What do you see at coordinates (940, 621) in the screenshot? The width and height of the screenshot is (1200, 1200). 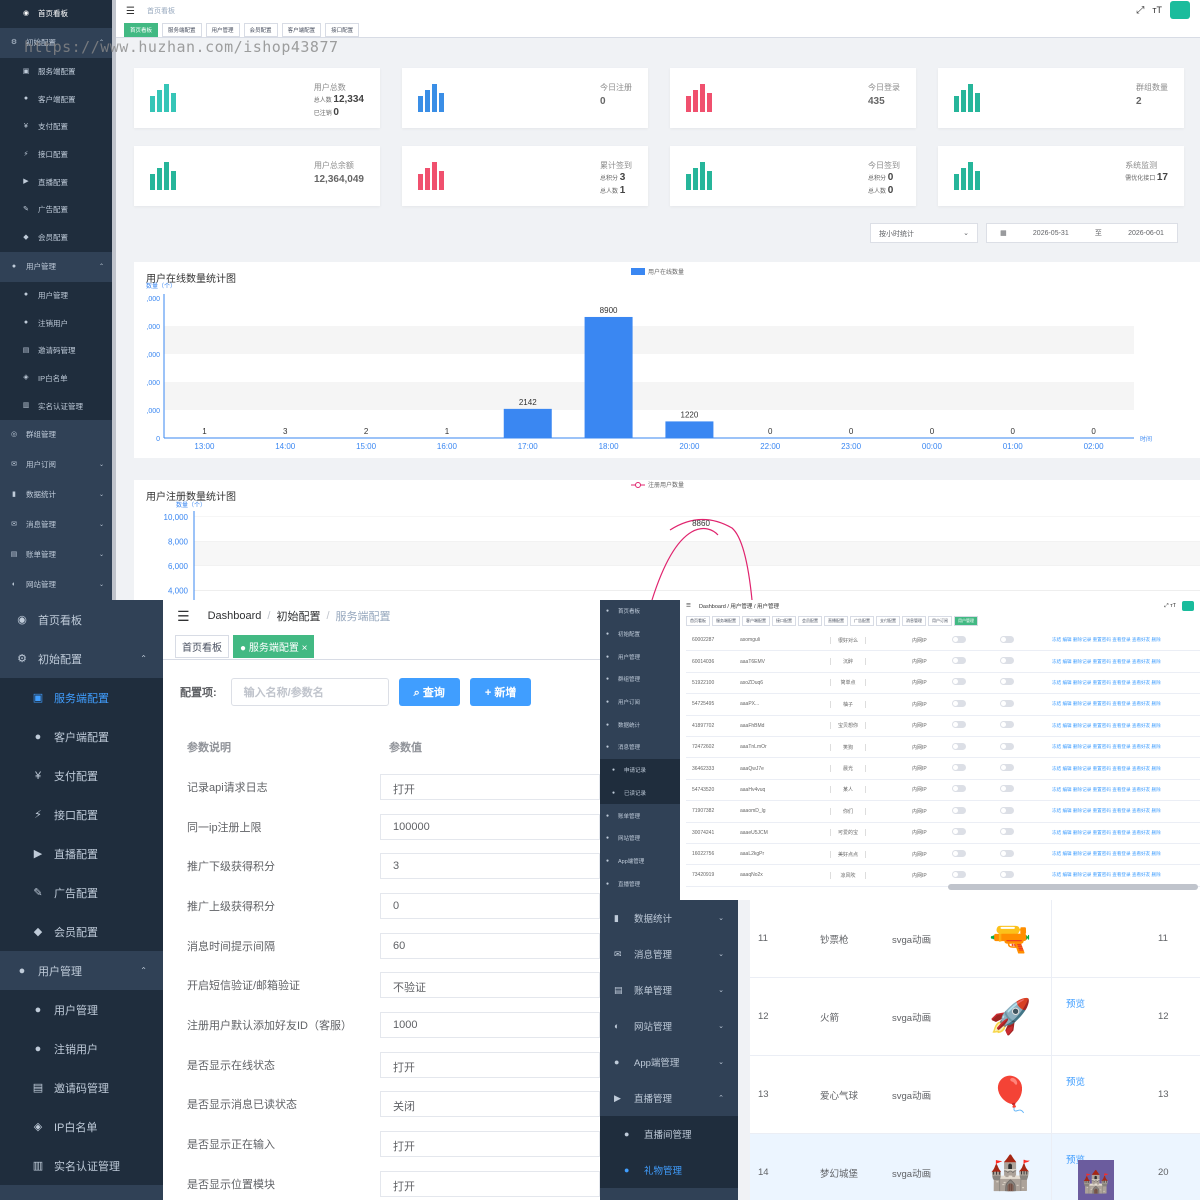 I see `tag-item: 用户订阅` at bounding box center [940, 621].